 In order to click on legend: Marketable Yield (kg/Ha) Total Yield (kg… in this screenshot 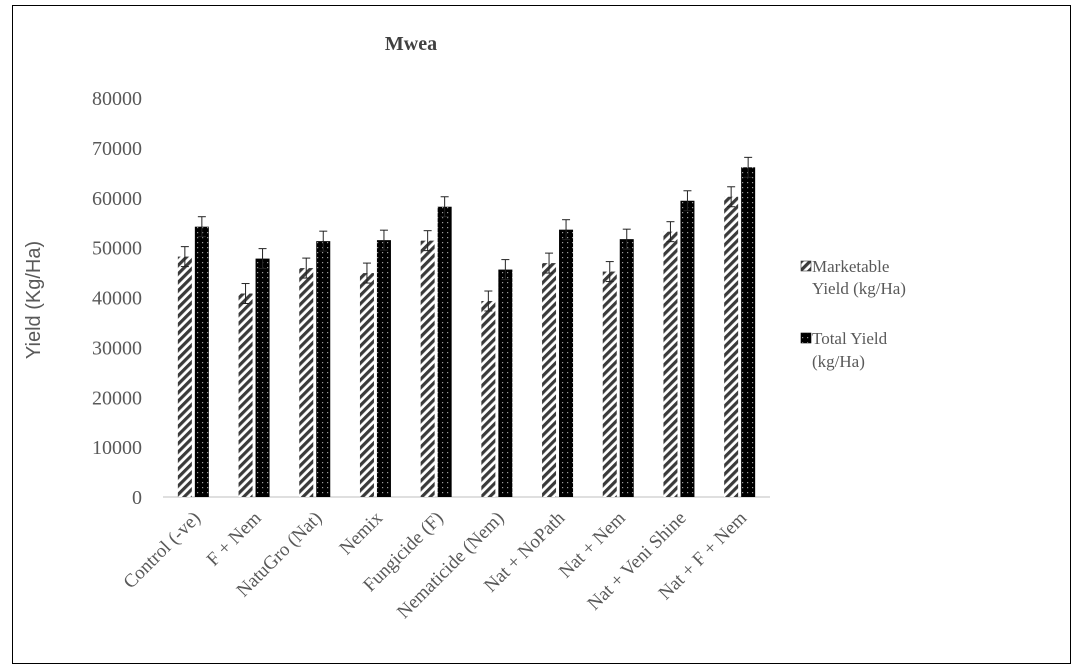, I will do `click(853, 314)`.